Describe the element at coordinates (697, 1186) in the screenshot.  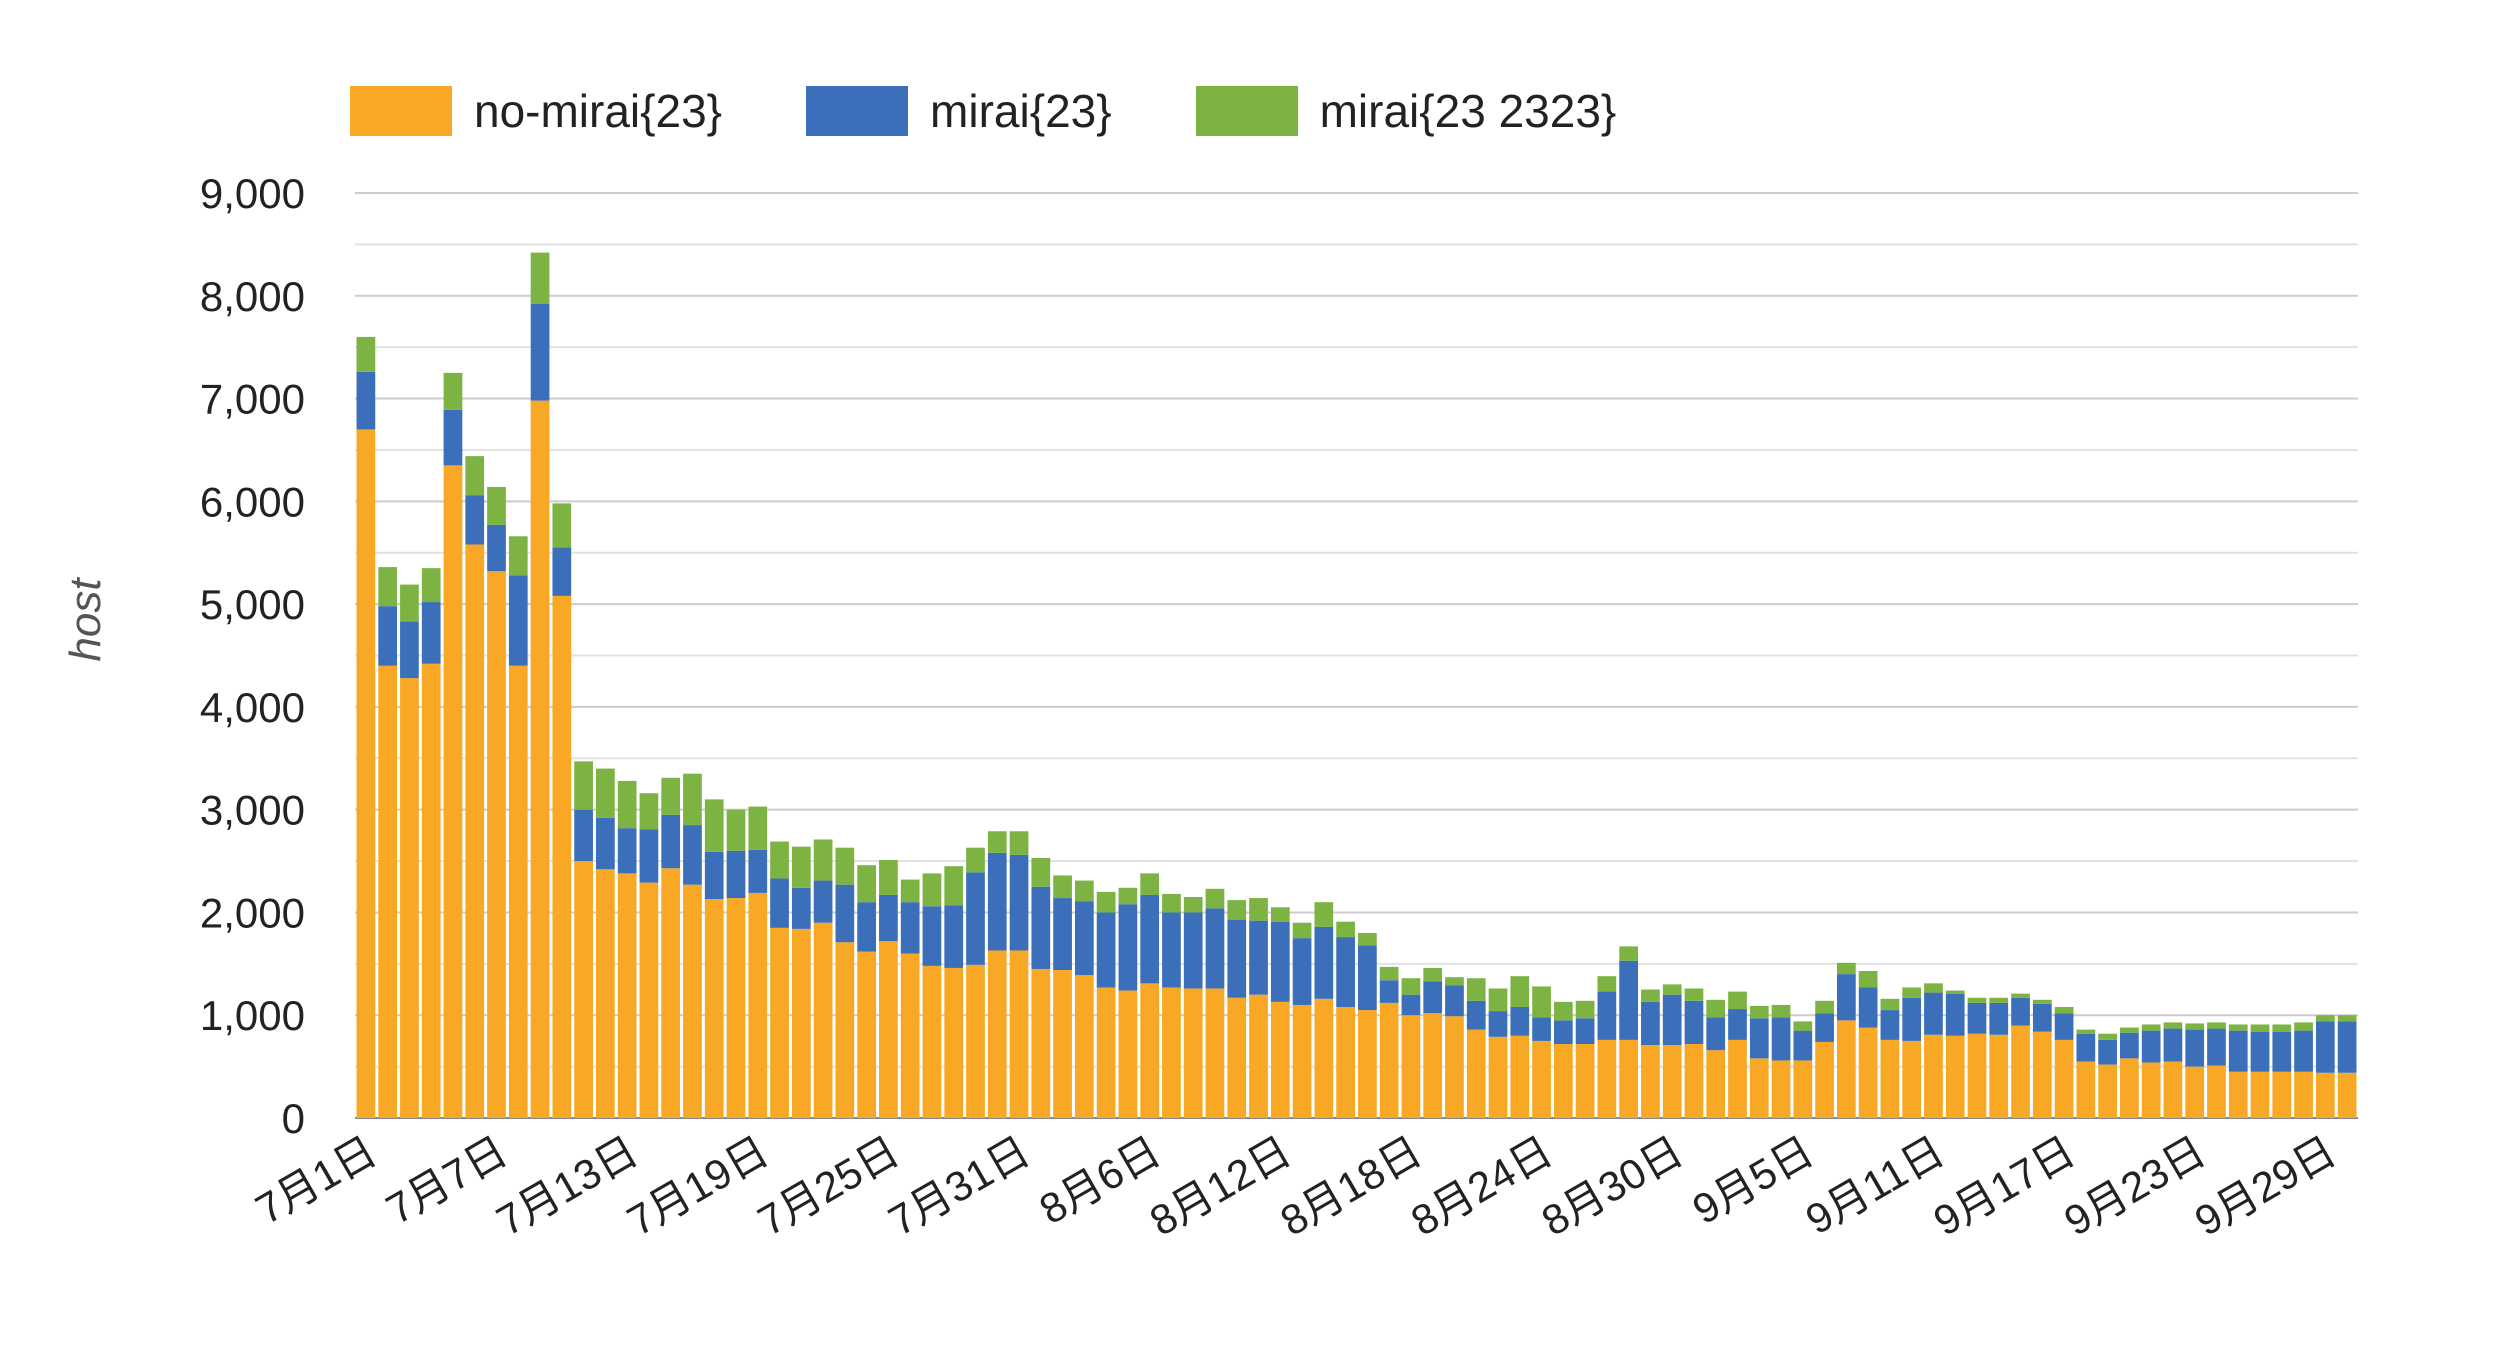
I see `x-tick-label: 7月19日` at that location.